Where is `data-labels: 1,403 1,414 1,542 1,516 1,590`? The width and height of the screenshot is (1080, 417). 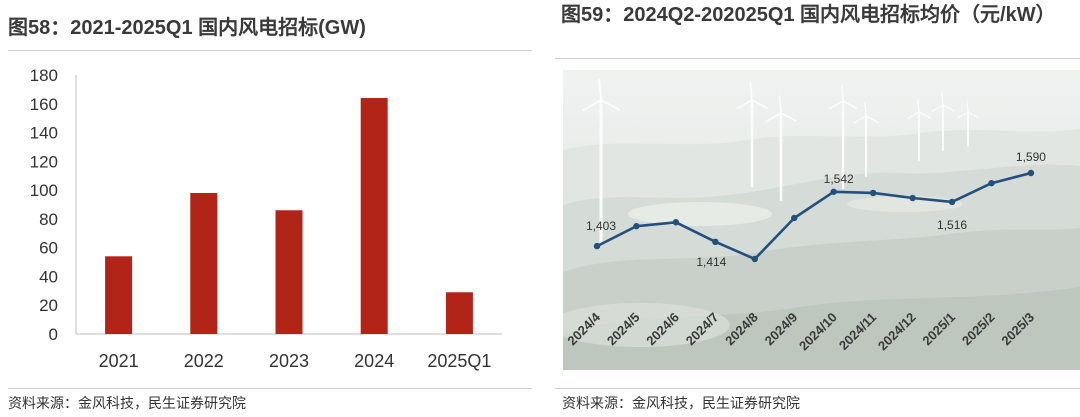
data-labels: 1,403 1,414 1,542 1,516 1,590 is located at coordinates (816, 209).